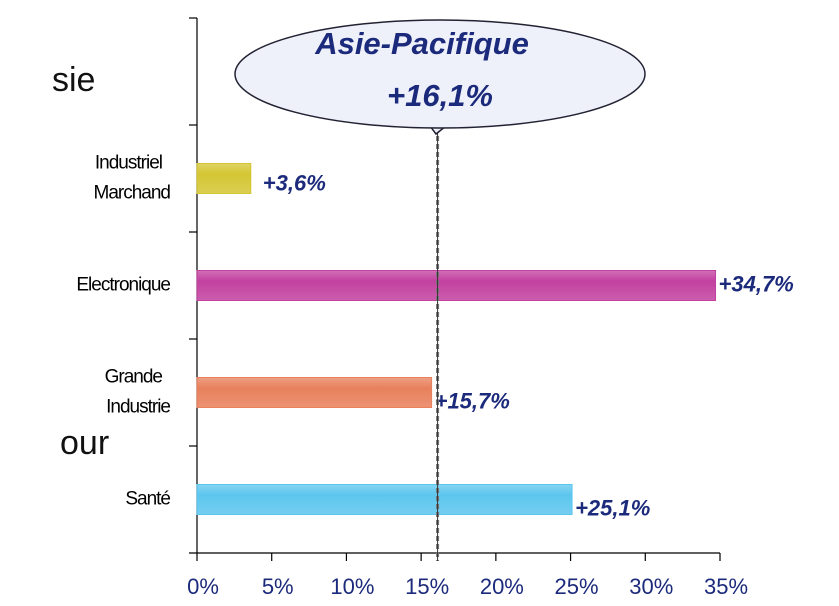 The width and height of the screenshot is (839, 606). I want to click on background-text: our, so click(84, 443).